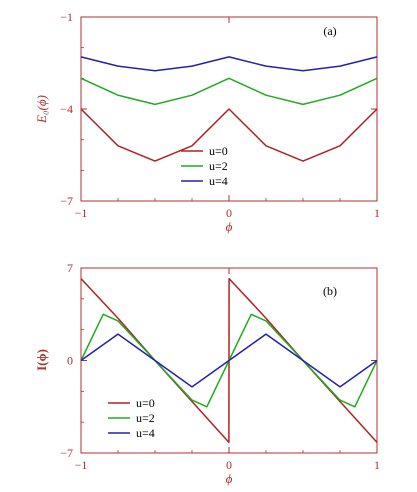 This screenshot has width=417, height=492. Describe the element at coordinates (70, 361) in the screenshot. I see `y-tick-label: 0` at that location.